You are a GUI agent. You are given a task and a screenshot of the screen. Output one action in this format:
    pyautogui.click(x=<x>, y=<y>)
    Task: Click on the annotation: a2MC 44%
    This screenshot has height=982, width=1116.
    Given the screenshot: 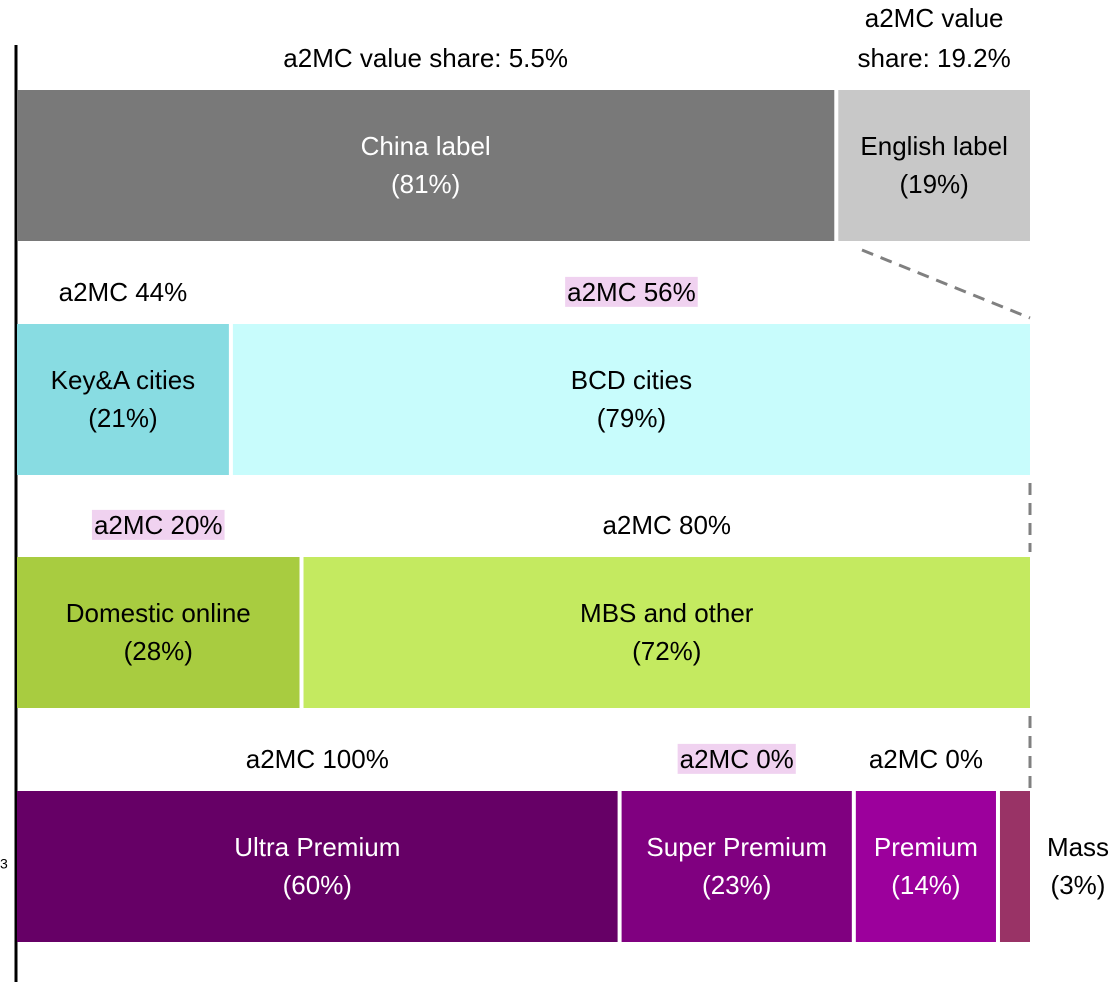 What is the action you would take?
    pyautogui.click(x=123, y=292)
    